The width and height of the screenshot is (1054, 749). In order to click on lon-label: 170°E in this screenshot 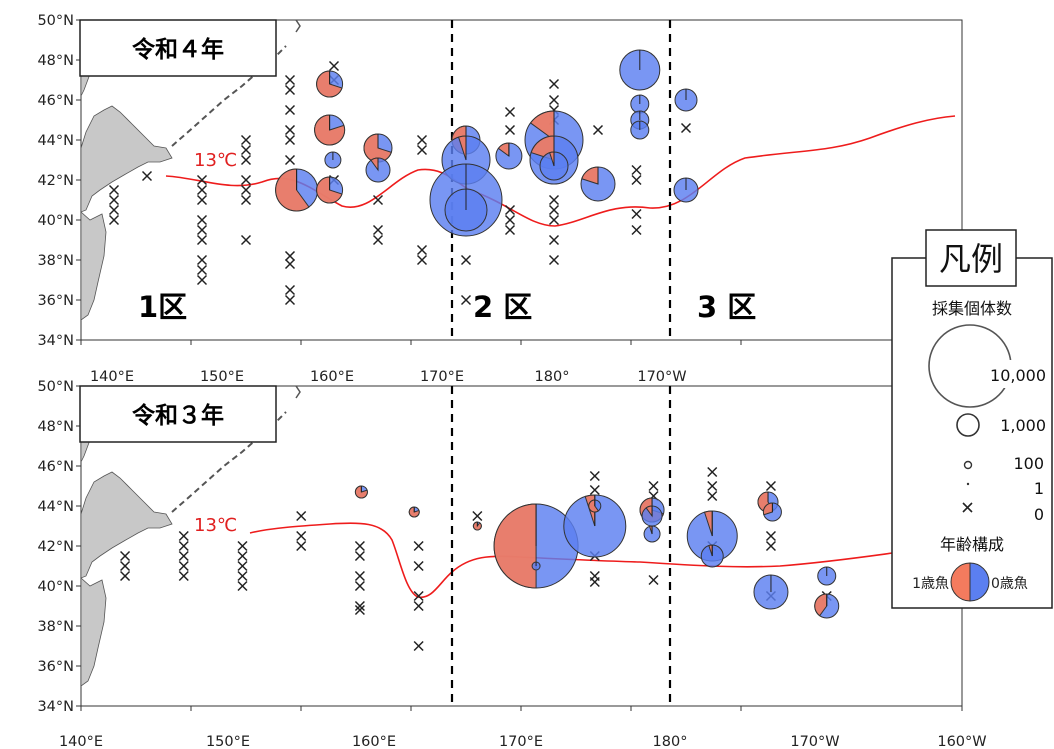, I will do `click(521, 741)`.